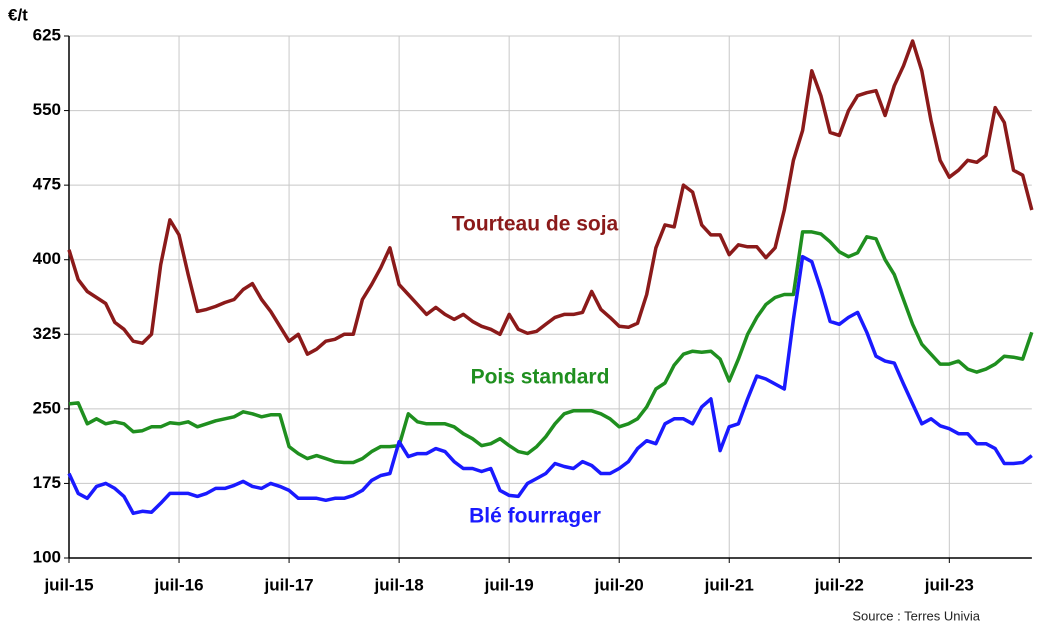 The image size is (1038, 635). I want to click on y-tick-label: 475, so click(47, 184).